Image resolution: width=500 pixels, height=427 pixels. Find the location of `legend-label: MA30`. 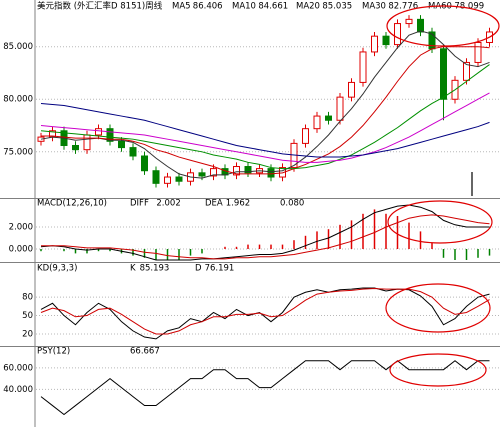

legend-label: MA30 is located at coordinates (374, 7).